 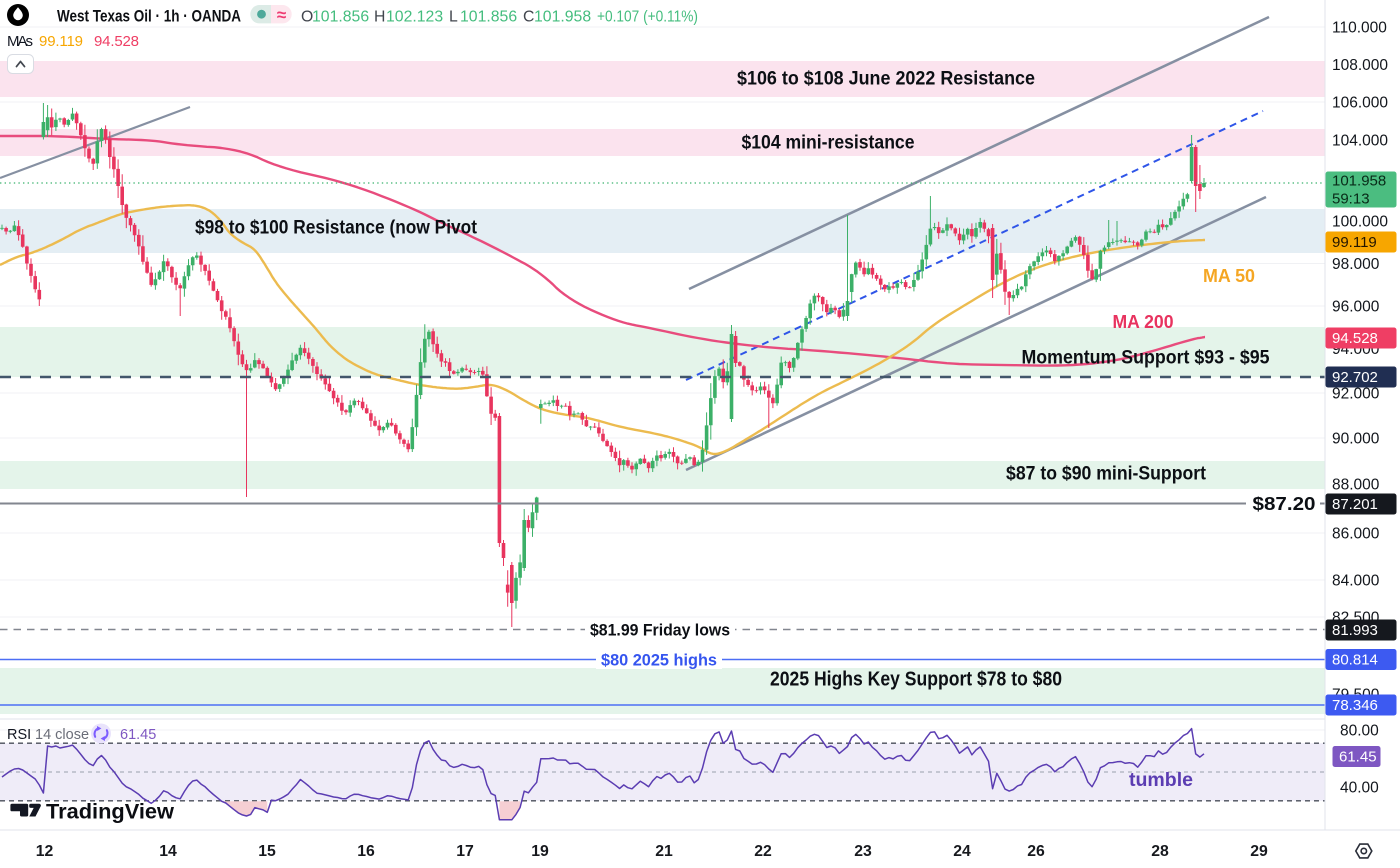 What do you see at coordinates (1356, 485) in the screenshot?
I see `svg-text: 88.000` at bounding box center [1356, 485].